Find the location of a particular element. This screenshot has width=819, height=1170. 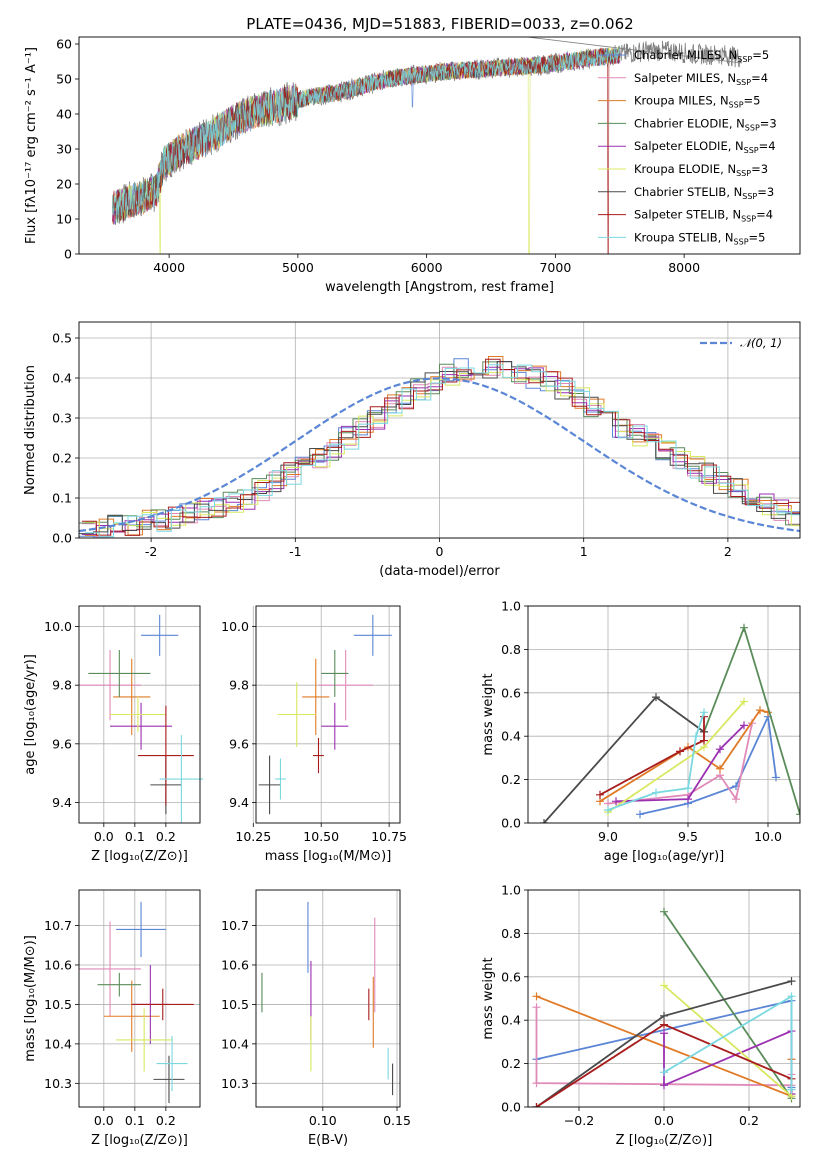

x-axis-label: age [log₁₀(age/yr)] is located at coordinates (664, 856).